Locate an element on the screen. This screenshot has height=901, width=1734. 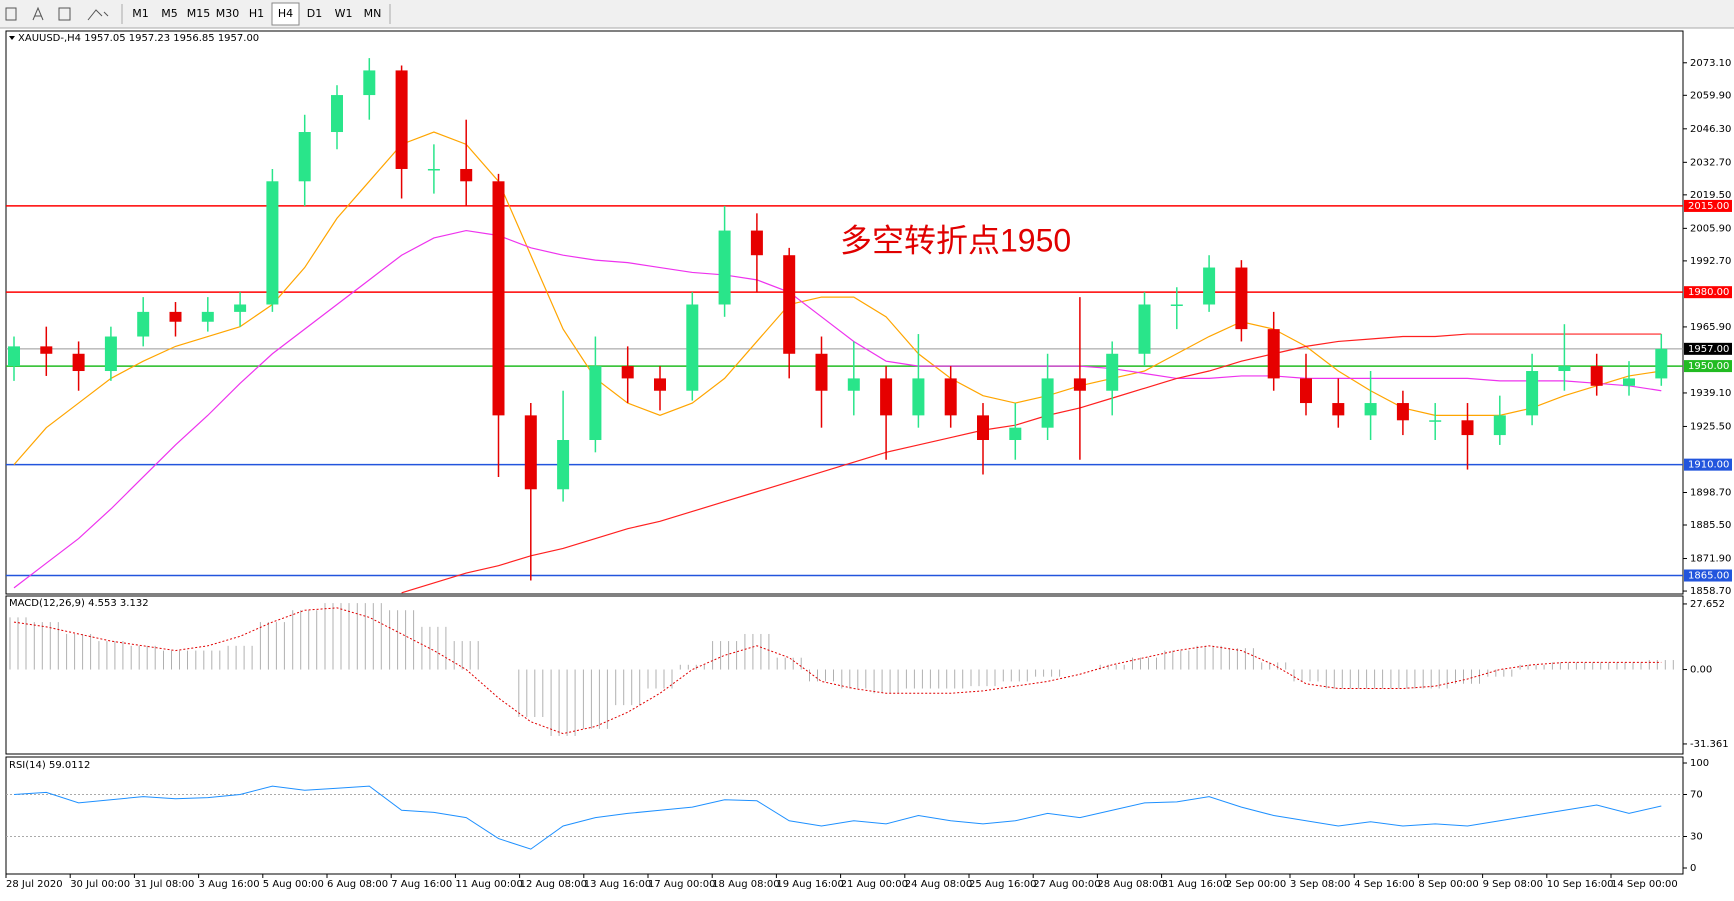
y-tick-label: 2032.70 is located at coordinates (1710, 162).